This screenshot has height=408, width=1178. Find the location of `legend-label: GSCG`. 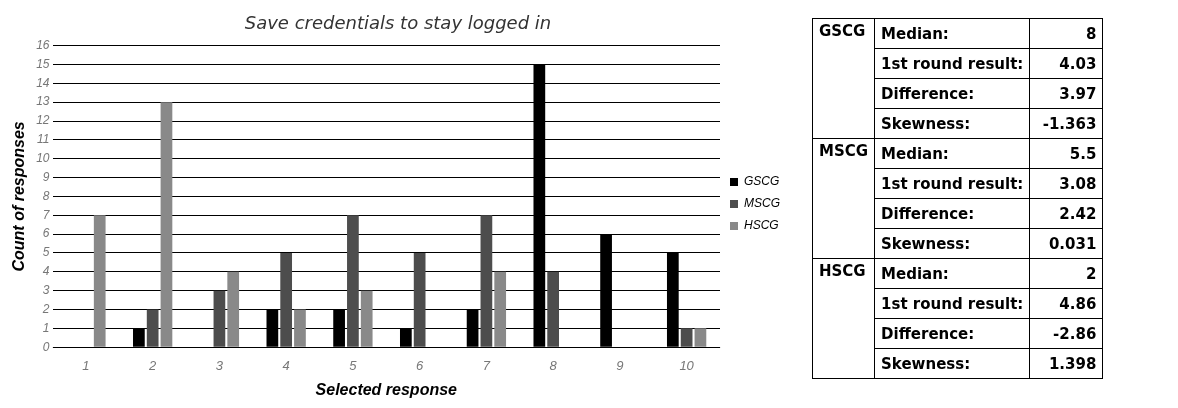

legend-label: GSCG is located at coordinates (762, 181).